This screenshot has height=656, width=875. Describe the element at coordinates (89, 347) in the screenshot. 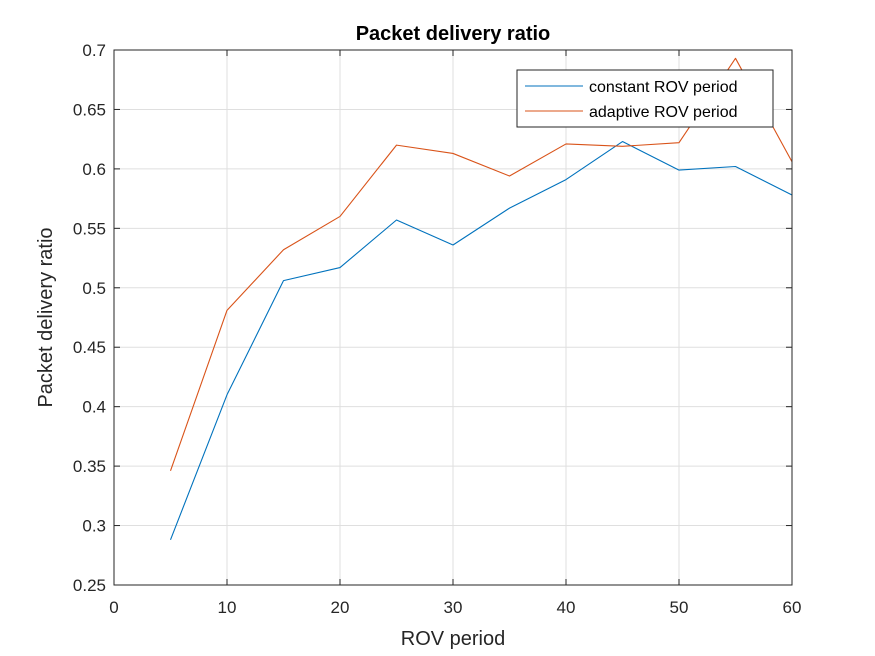

I see `y-tick-label: 0.45` at that location.